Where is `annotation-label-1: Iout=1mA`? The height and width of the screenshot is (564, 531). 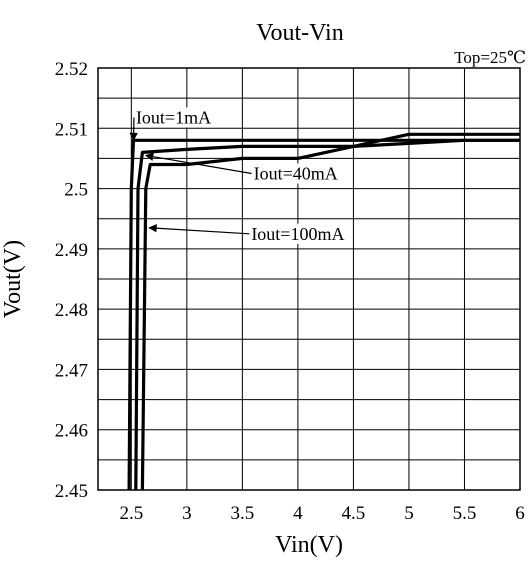
annotation-label-1: Iout=1mA is located at coordinates (173, 117).